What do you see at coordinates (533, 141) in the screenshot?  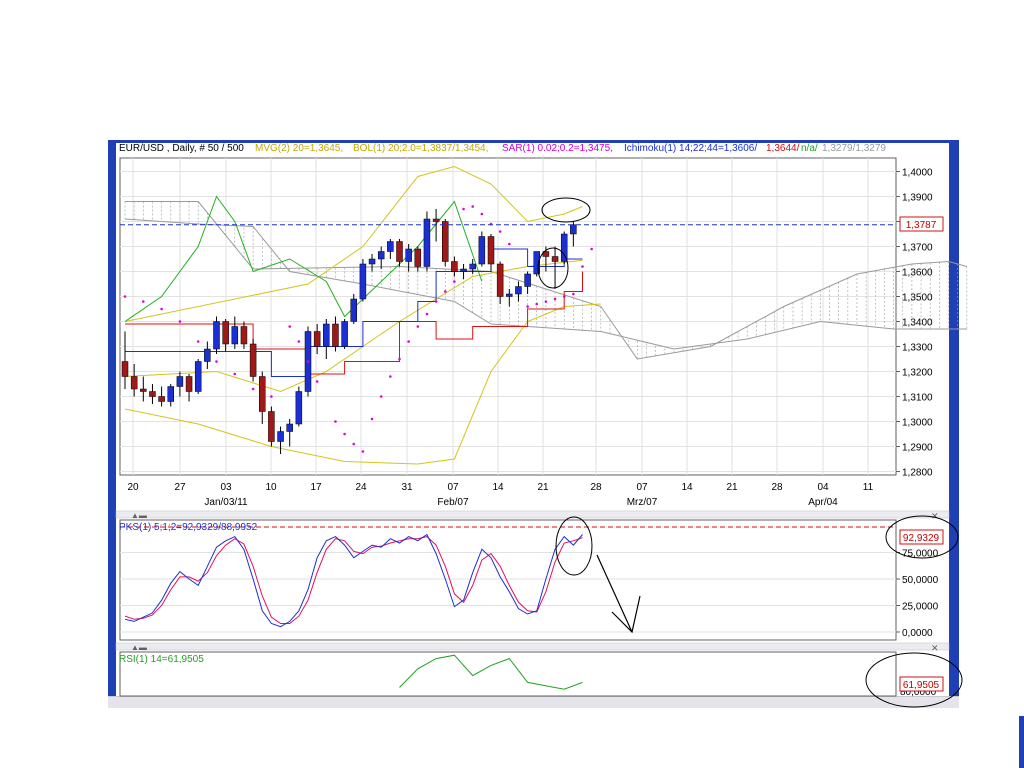 I see `window-frame-top` at bounding box center [533, 141].